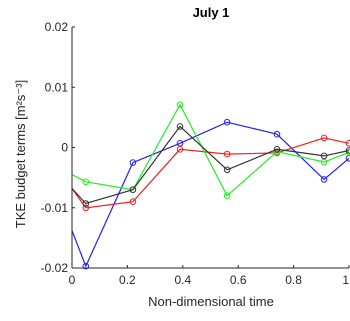 The image size is (350, 321). What do you see at coordinates (211, 12) in the screenshot?
I see `chart-title: July 1` at bounding box center [211, 12].